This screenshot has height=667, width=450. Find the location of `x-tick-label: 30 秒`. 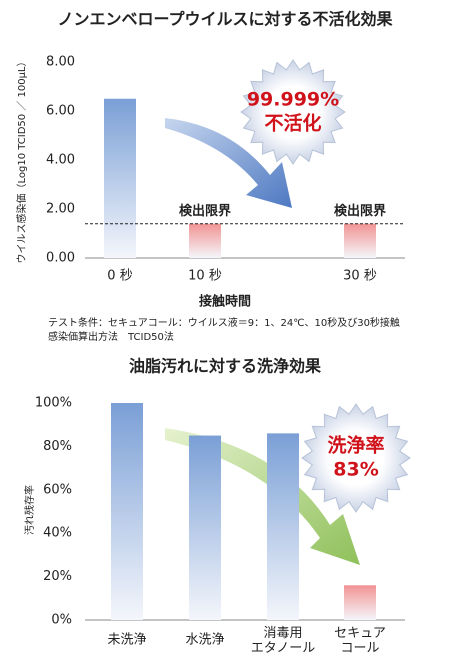

x-tick-label: 30 秒 is located at coordinates (360, 276).